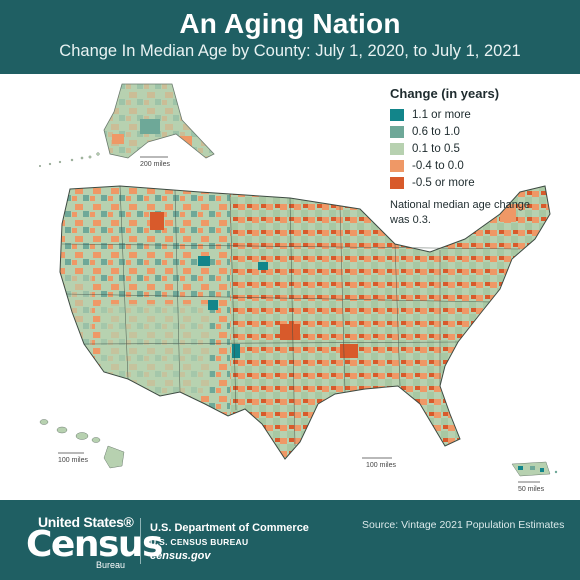  I want to click on hawaii, so click(82, 444).